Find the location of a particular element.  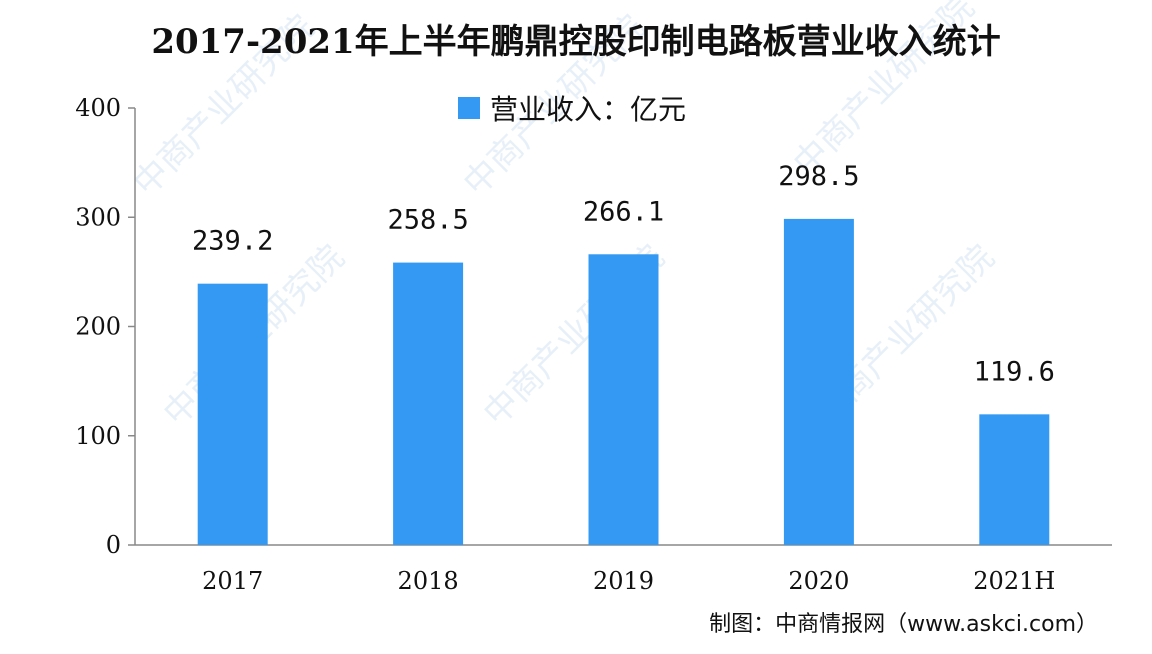

data-label-2019: 266.1 is located at coordinates (623, 211).